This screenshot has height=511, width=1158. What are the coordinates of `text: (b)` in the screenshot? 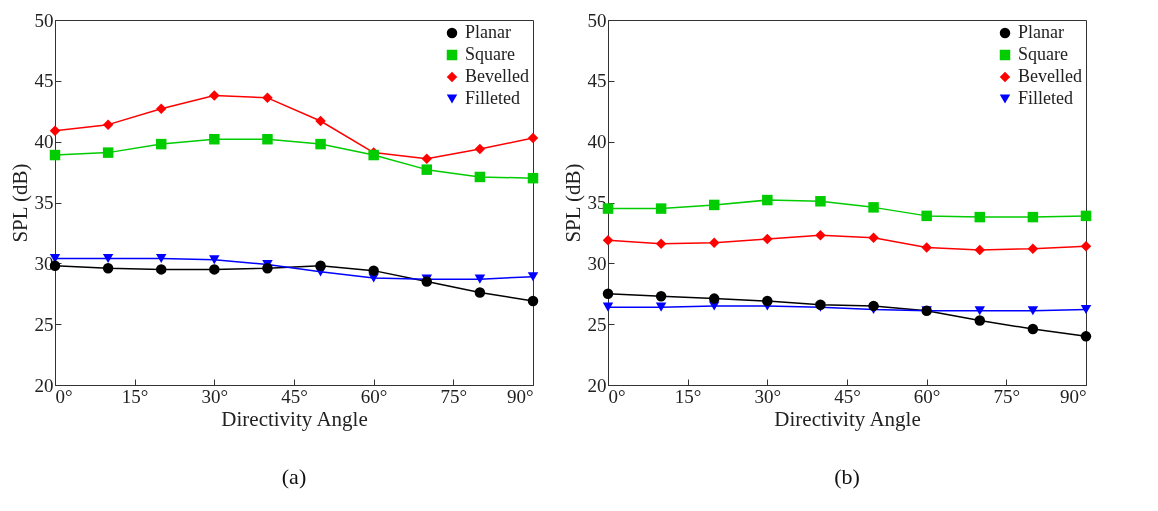 It's located at (847, 476).